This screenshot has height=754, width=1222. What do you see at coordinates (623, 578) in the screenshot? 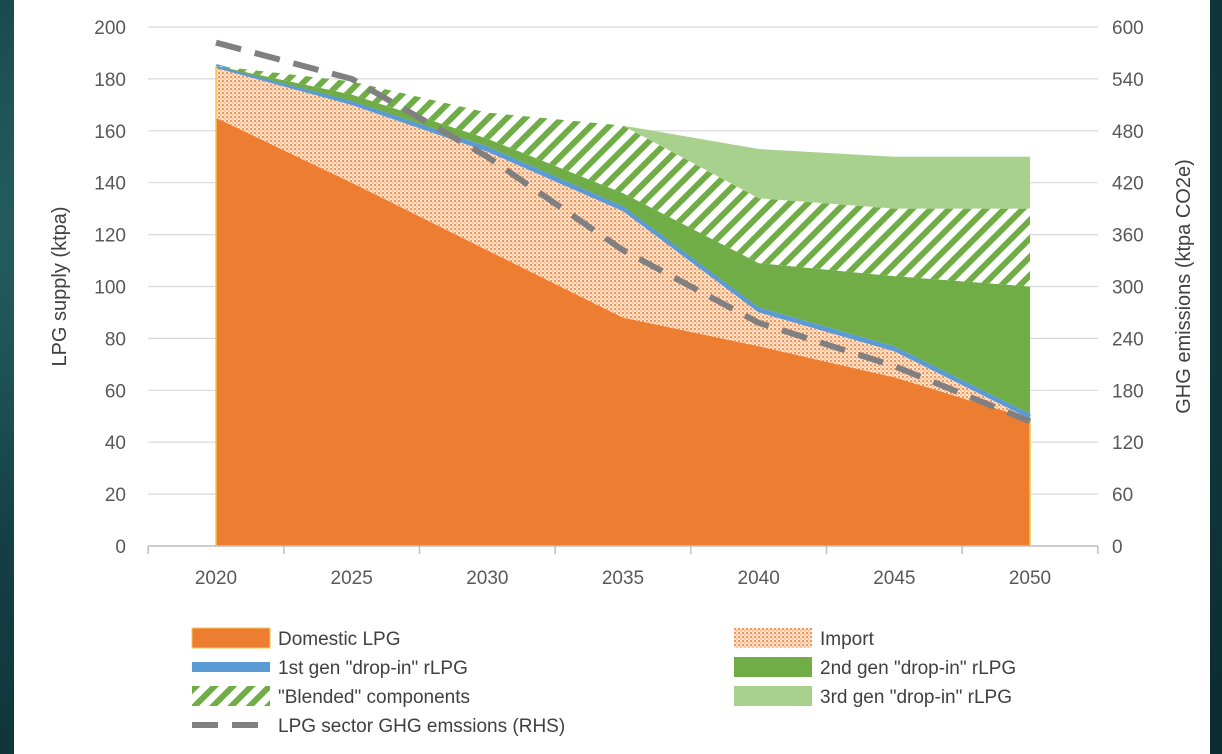
I see `x-tick-label-2035: 2035` at bounding box center [623, 578].